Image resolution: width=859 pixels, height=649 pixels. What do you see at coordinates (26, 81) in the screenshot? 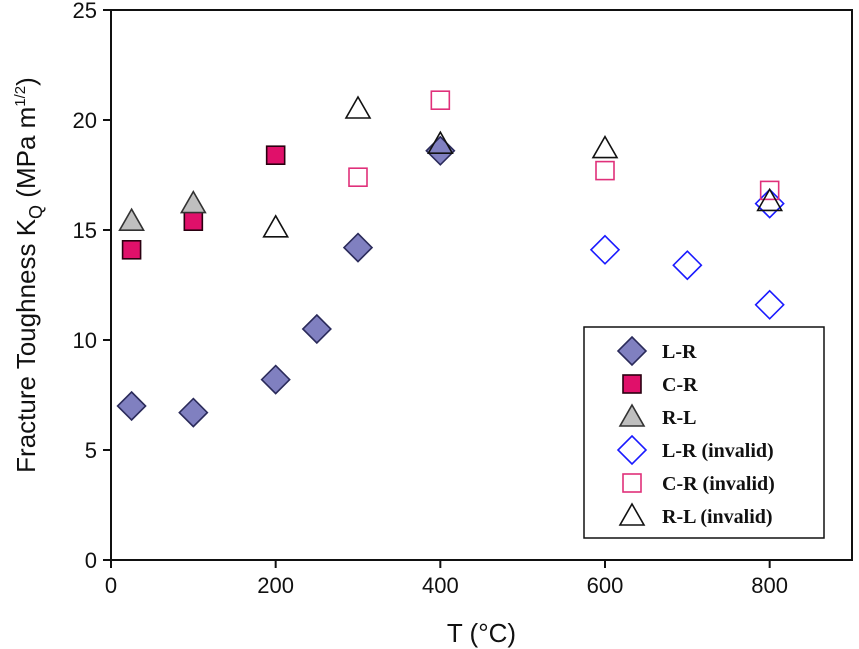
I see `y-axis-label-unit-close: )` at bounding box center [26, 81].